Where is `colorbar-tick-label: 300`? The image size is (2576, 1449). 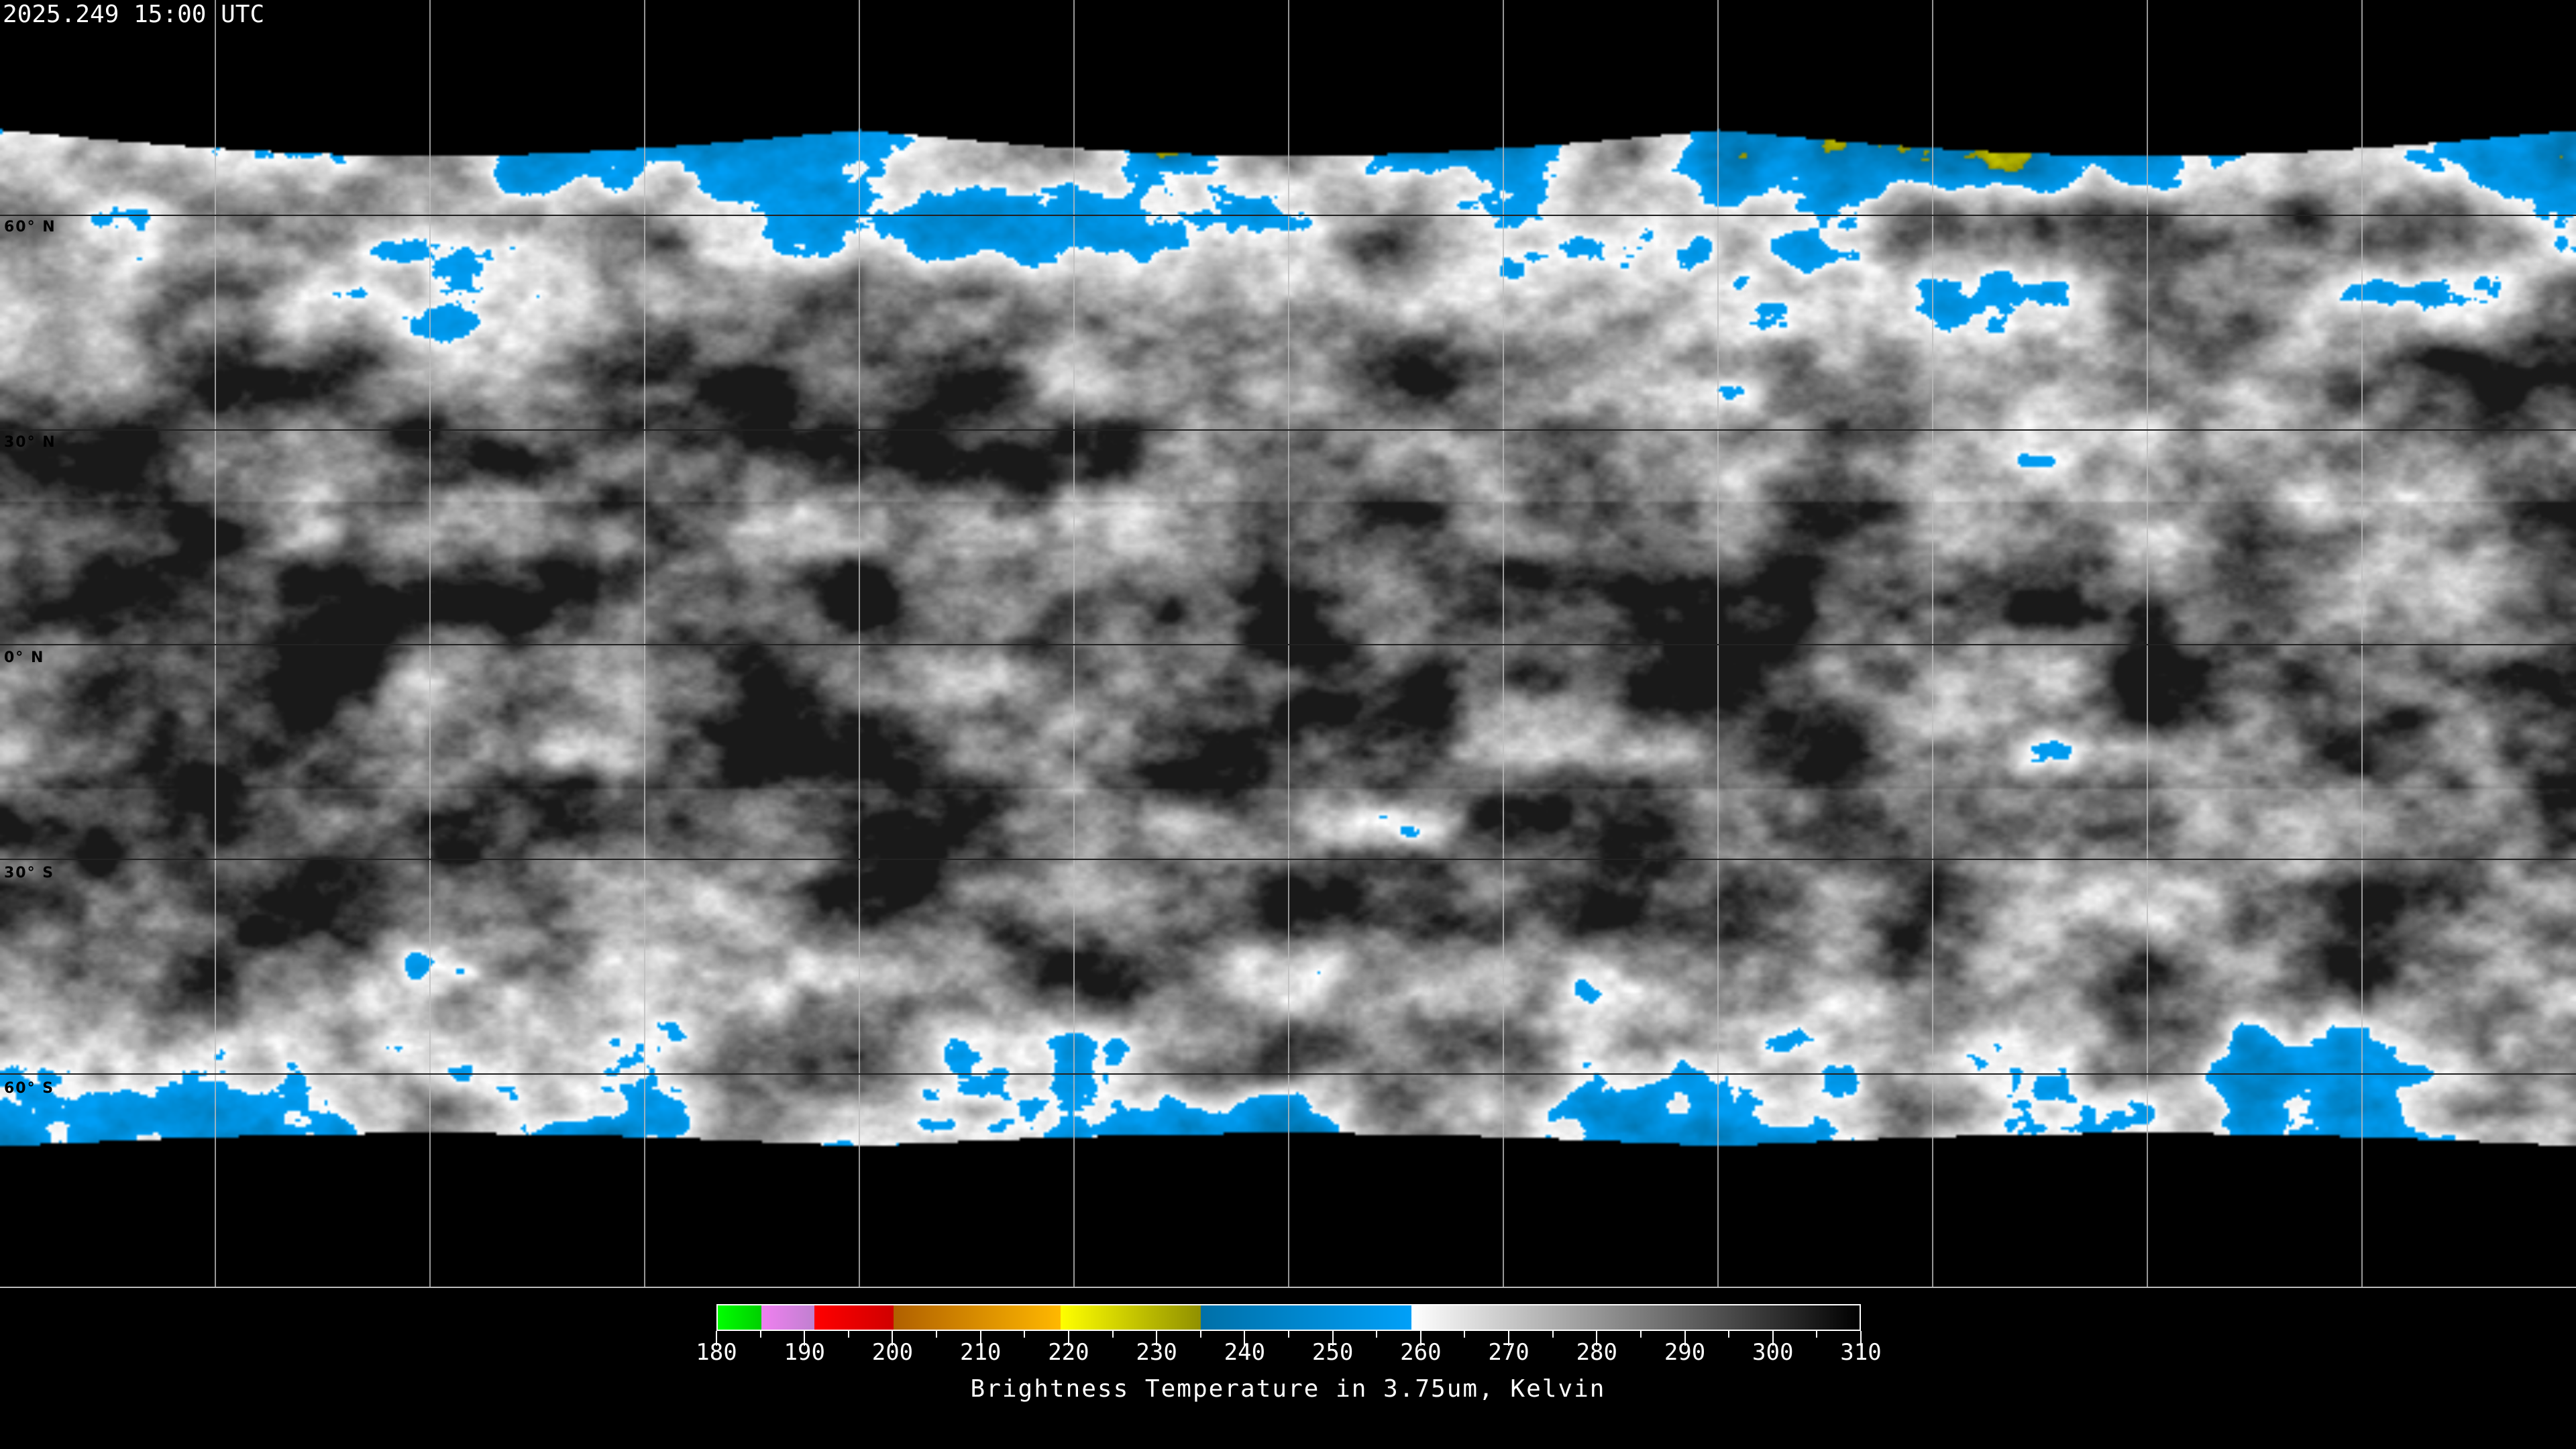 colorbar-tick-label: 300 is located at coordinates (1773, 1352).